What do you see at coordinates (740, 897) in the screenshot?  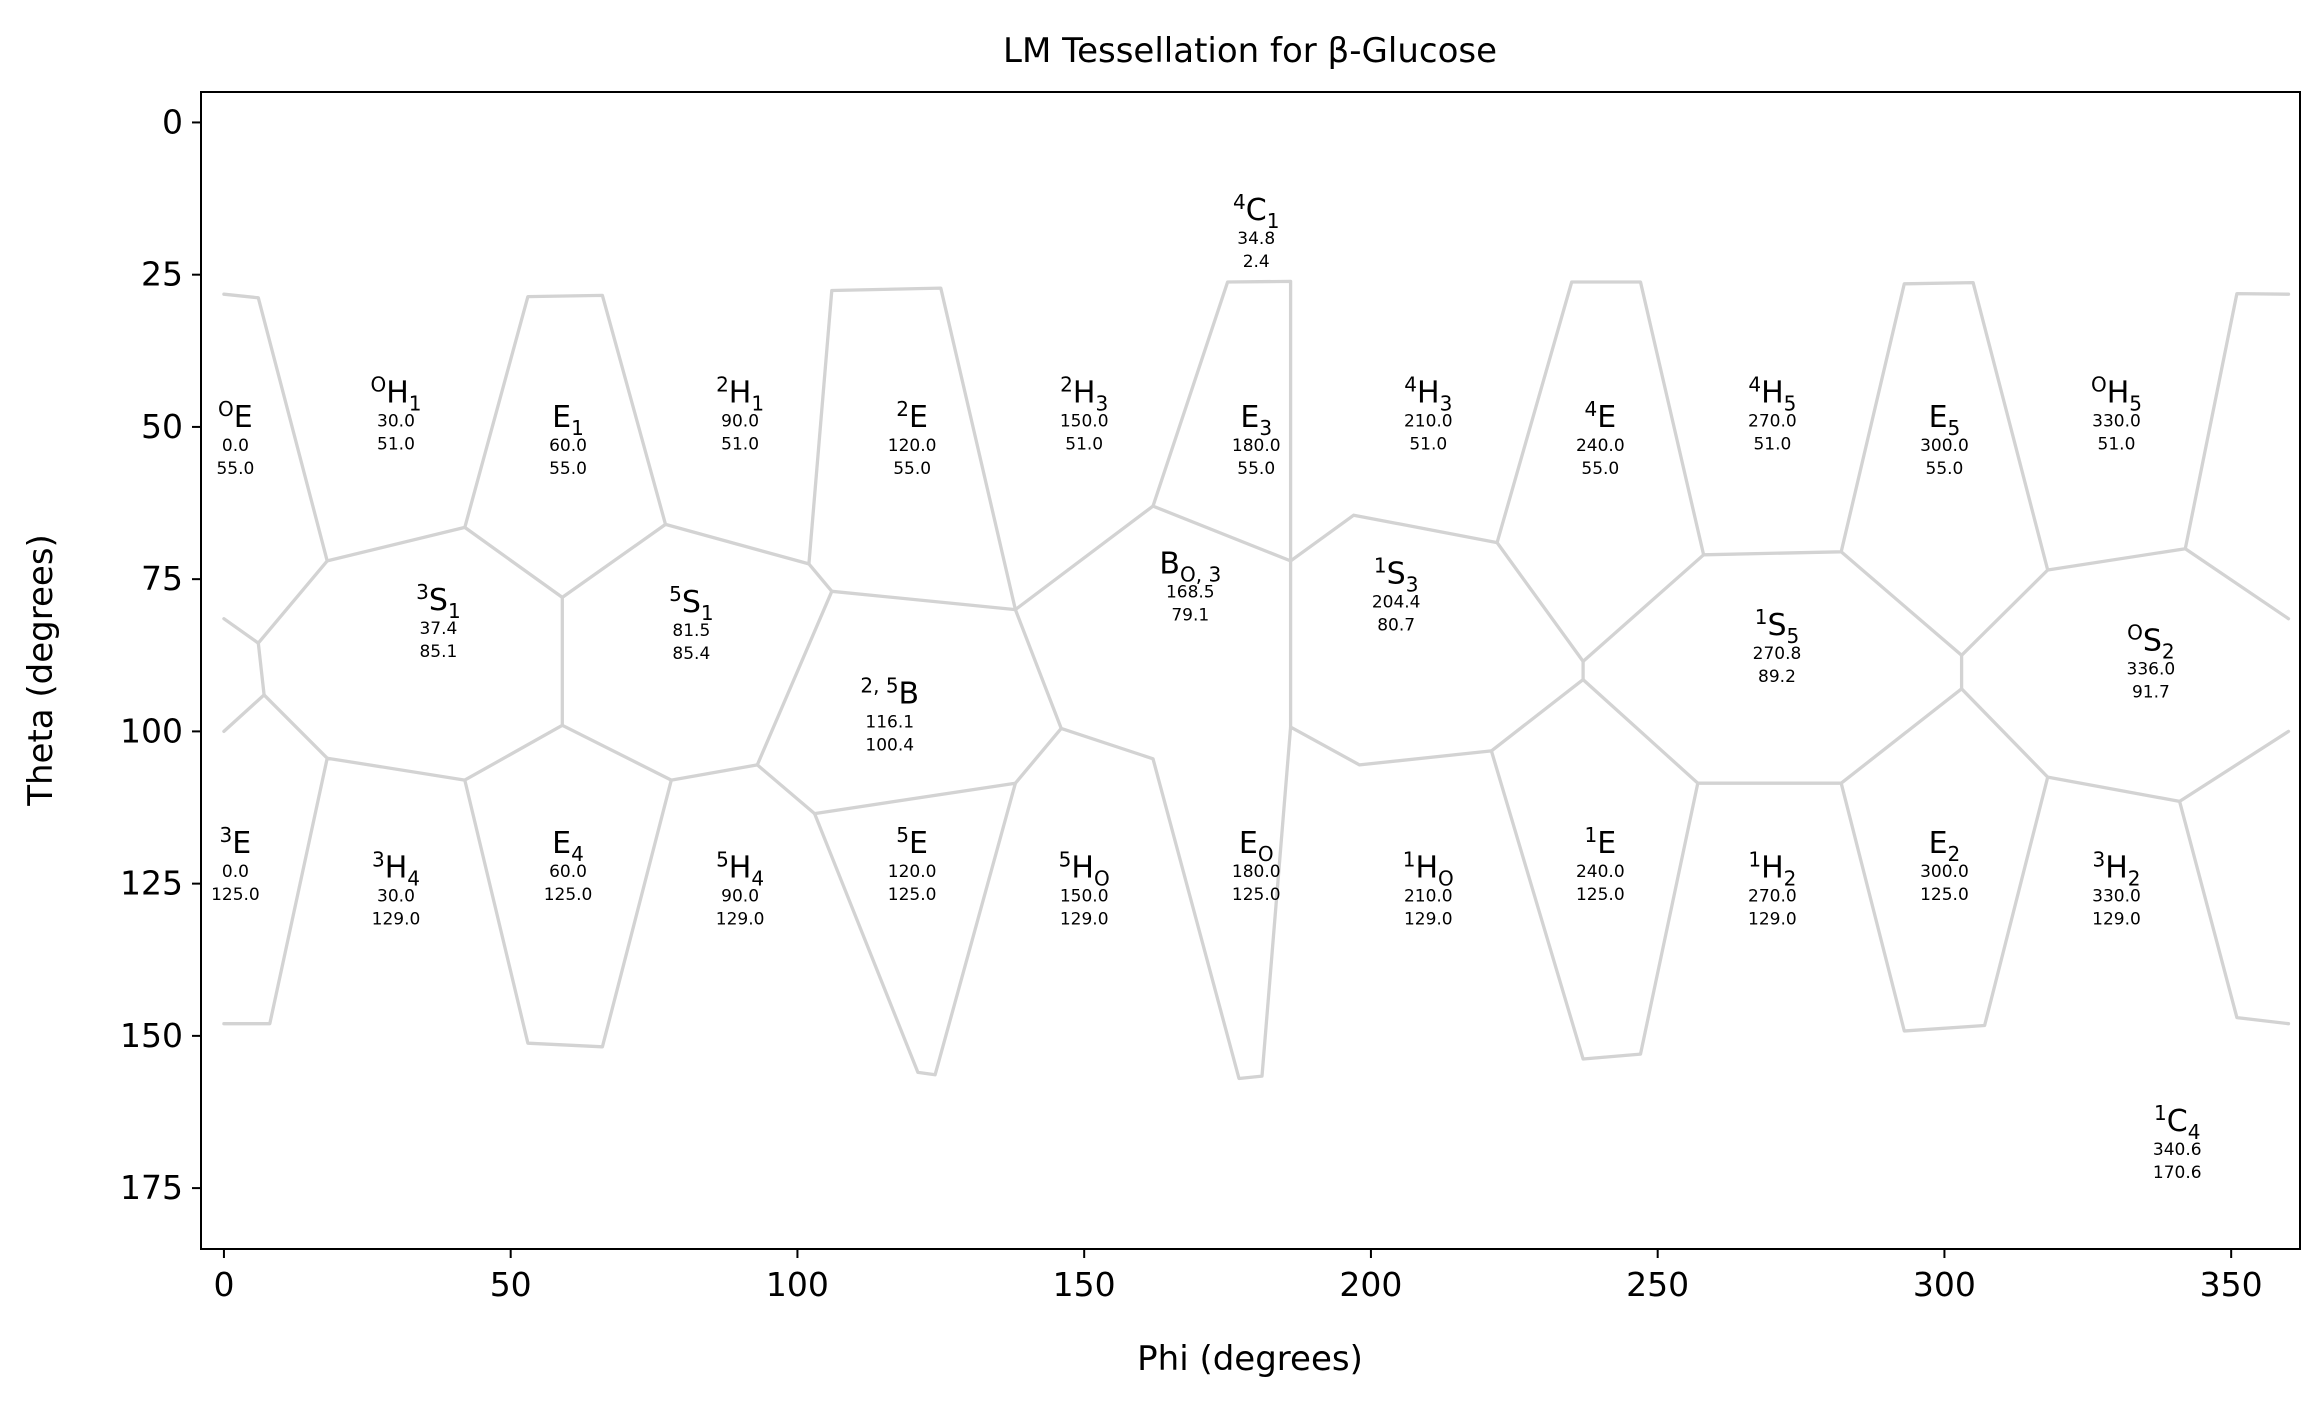 I see `phi-value: 90.0` at bounding box center [740, 897].